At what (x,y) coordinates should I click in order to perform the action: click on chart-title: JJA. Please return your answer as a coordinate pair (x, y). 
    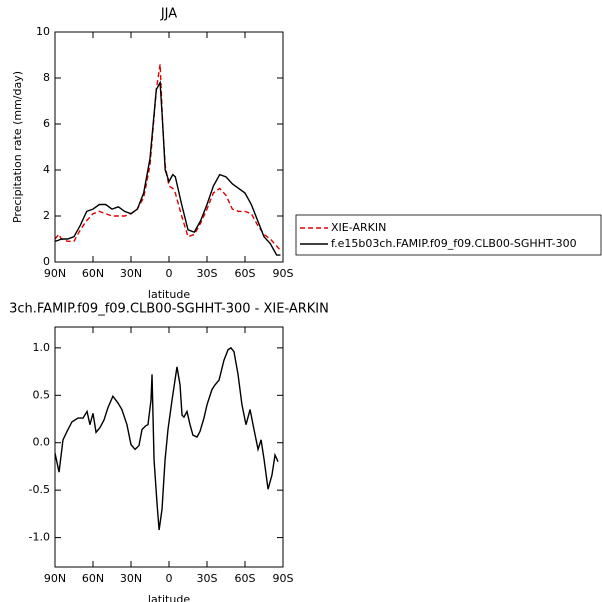
    Looking at the image, I should click on (168, 14).